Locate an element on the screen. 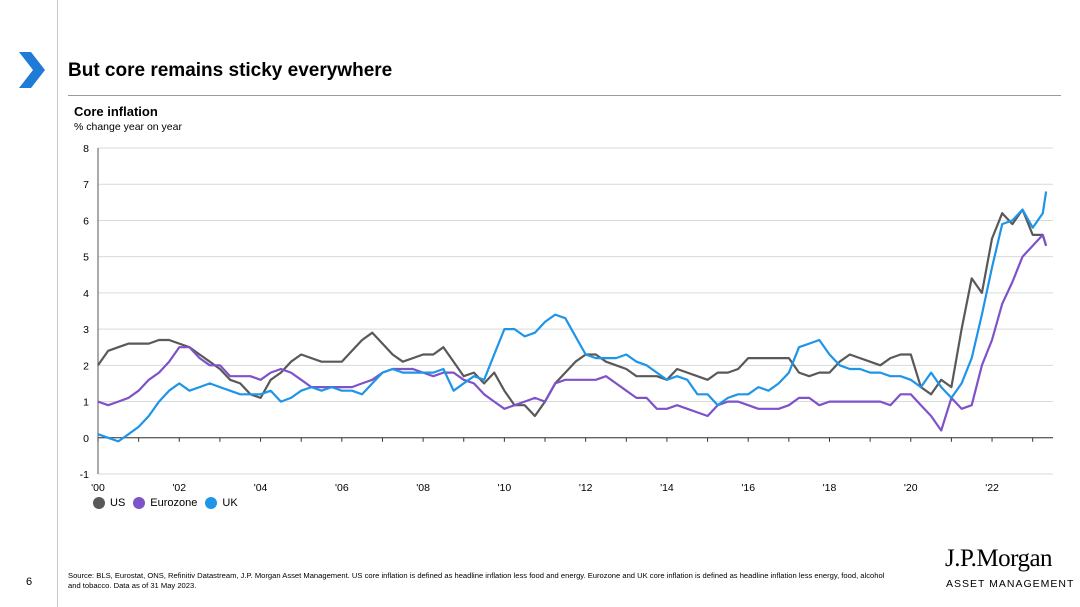 This screenshot has height=607, width=1080. y-tick-label: 3 is located at coordinates (86, 330).